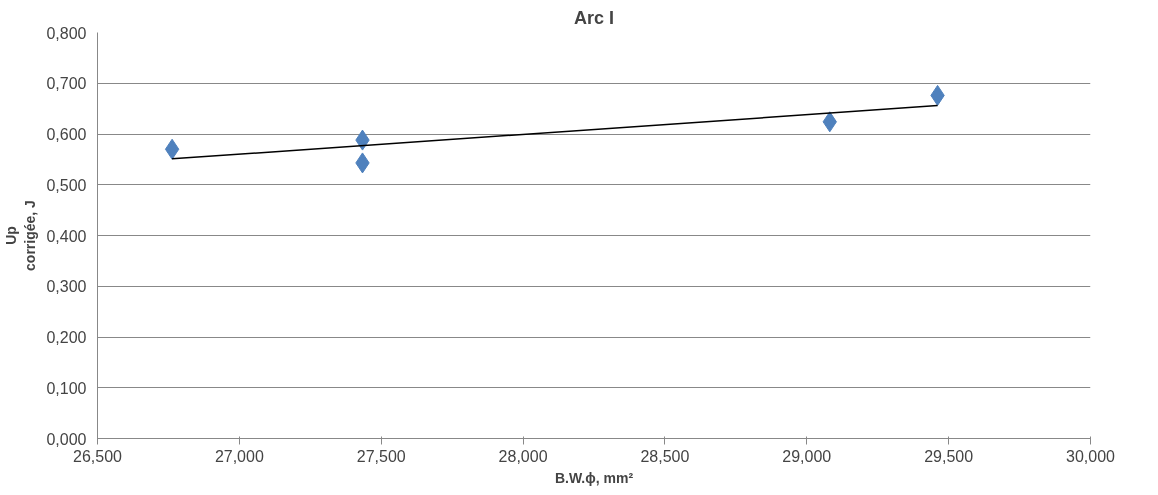 This screenshot has height=495, width=1158. Describe the element at coordinates (949, 456) in the screenshot. I see `x-tick-label: 29,500` at that location.